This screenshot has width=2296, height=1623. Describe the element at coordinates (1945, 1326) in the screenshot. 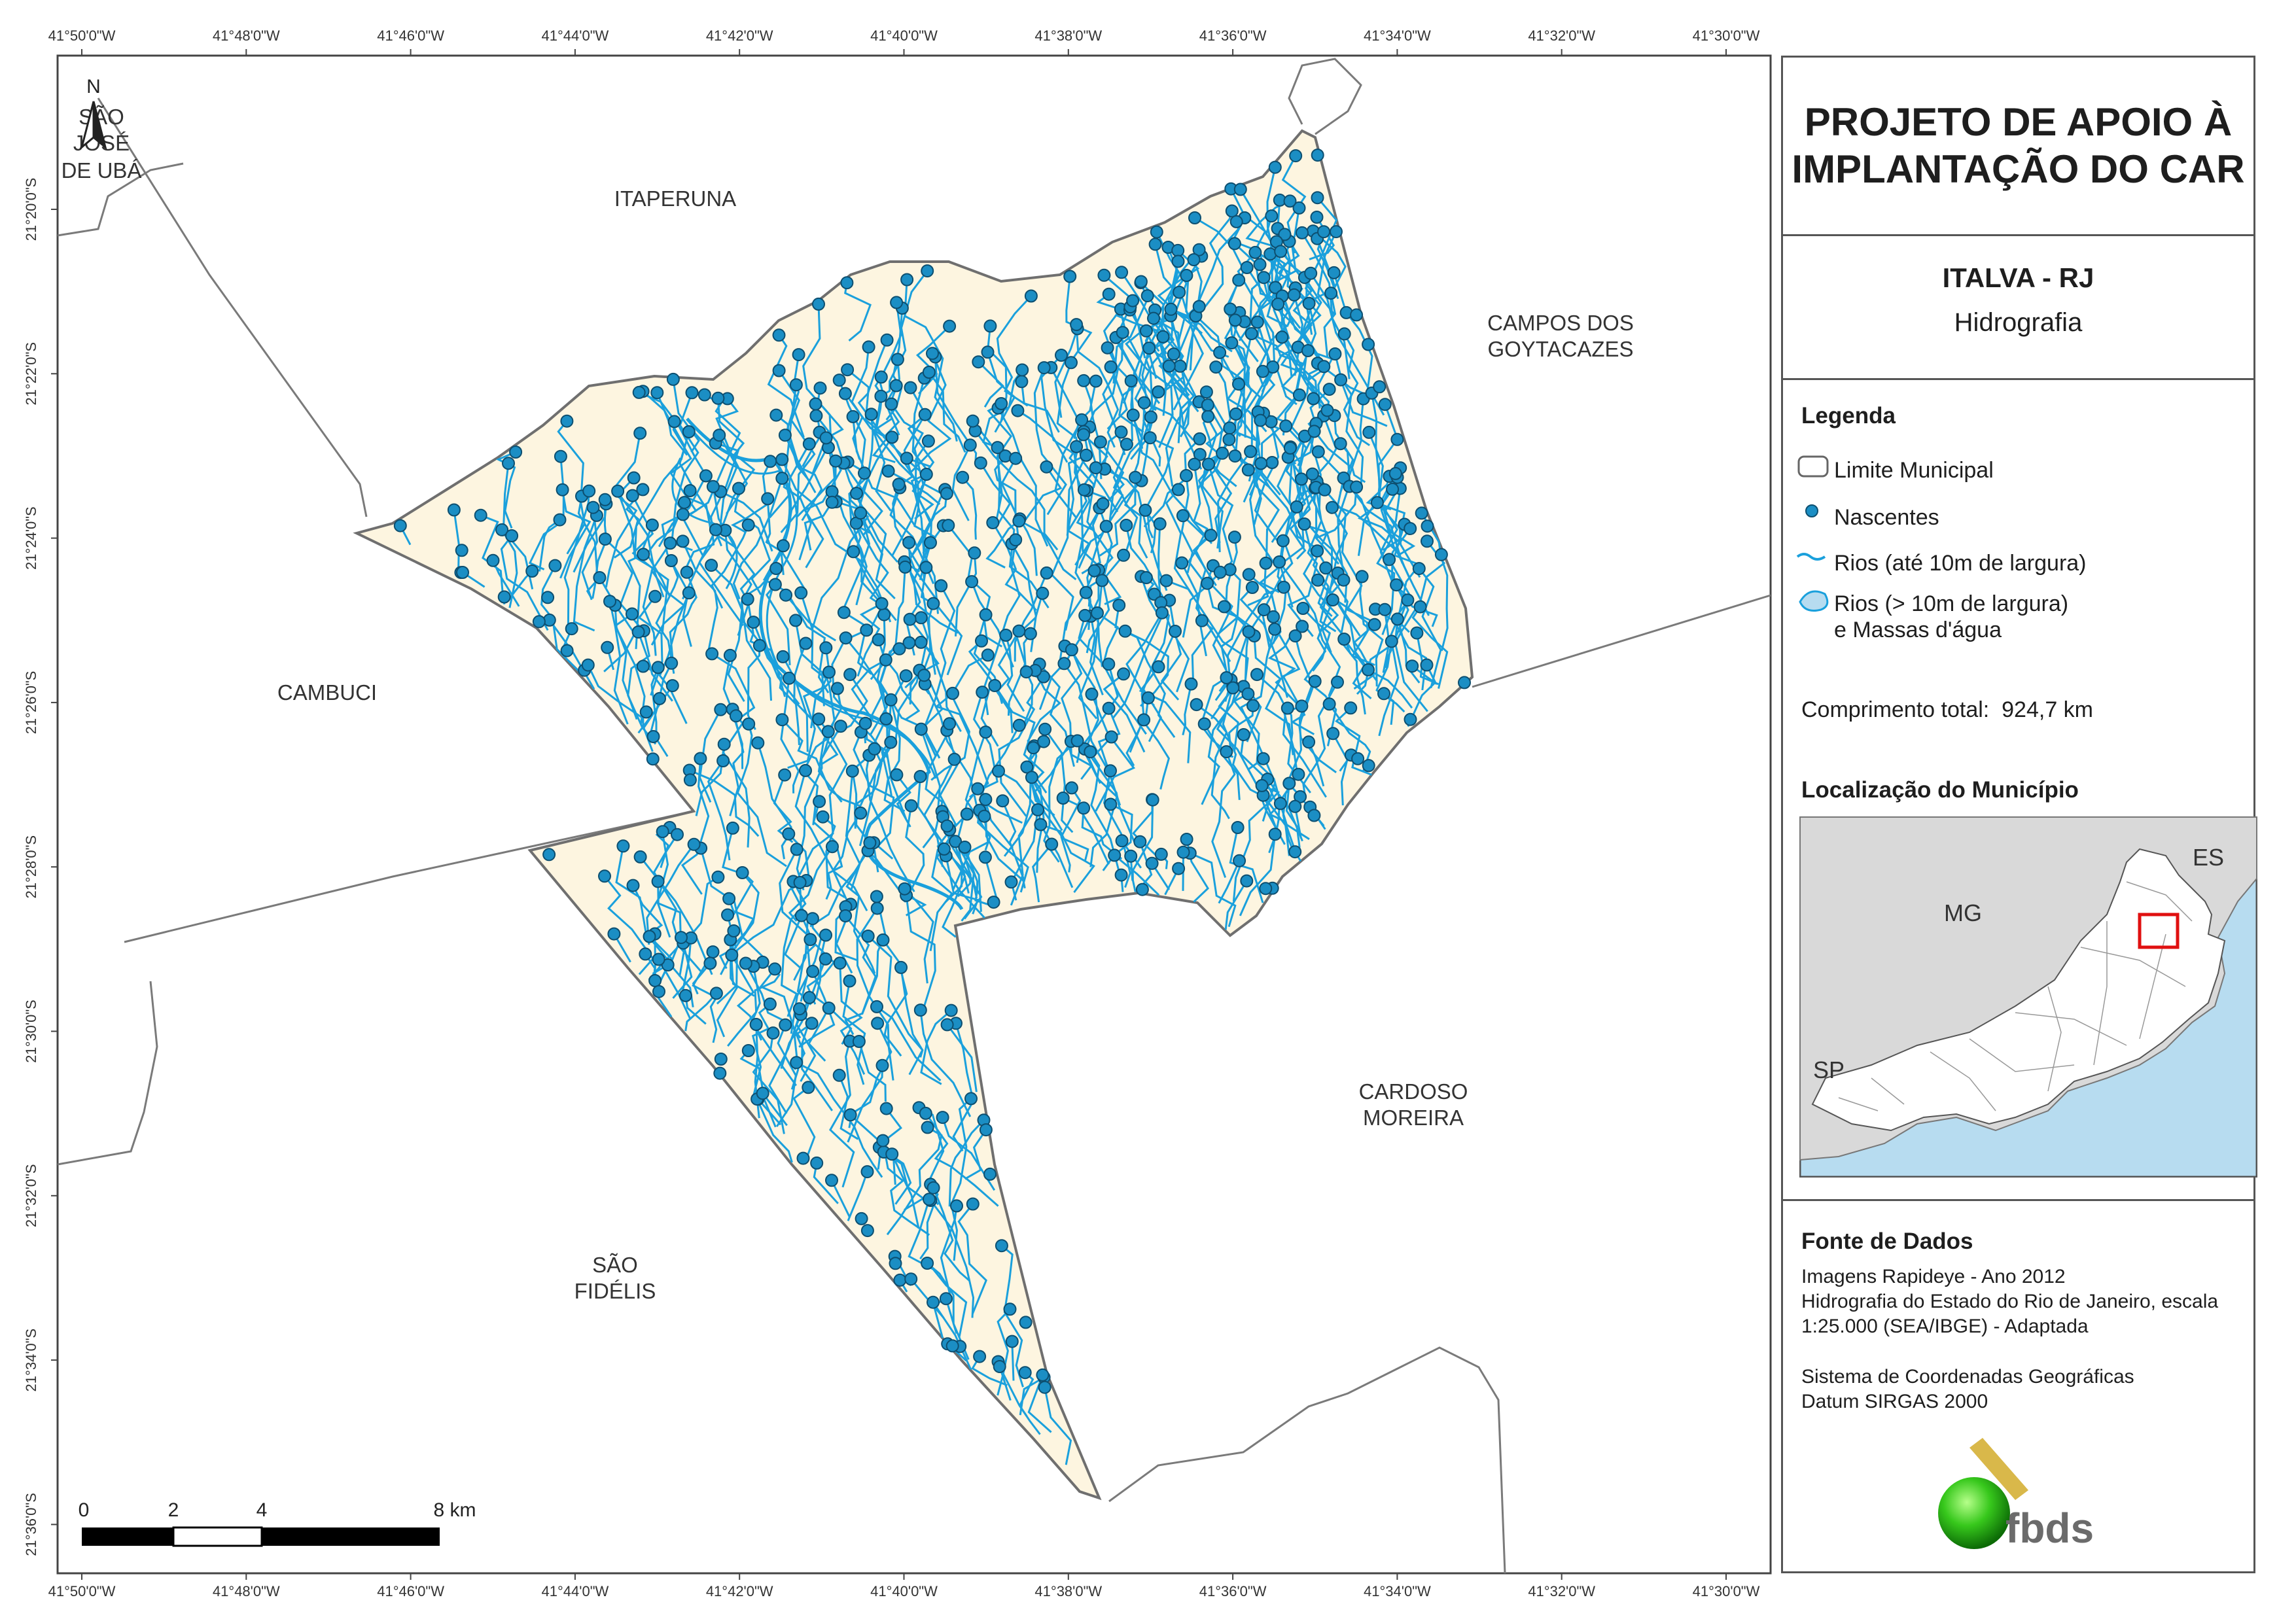

I see `sources-line: 1:25.000 (SEA/IBGE) - Adaptada` at that location.